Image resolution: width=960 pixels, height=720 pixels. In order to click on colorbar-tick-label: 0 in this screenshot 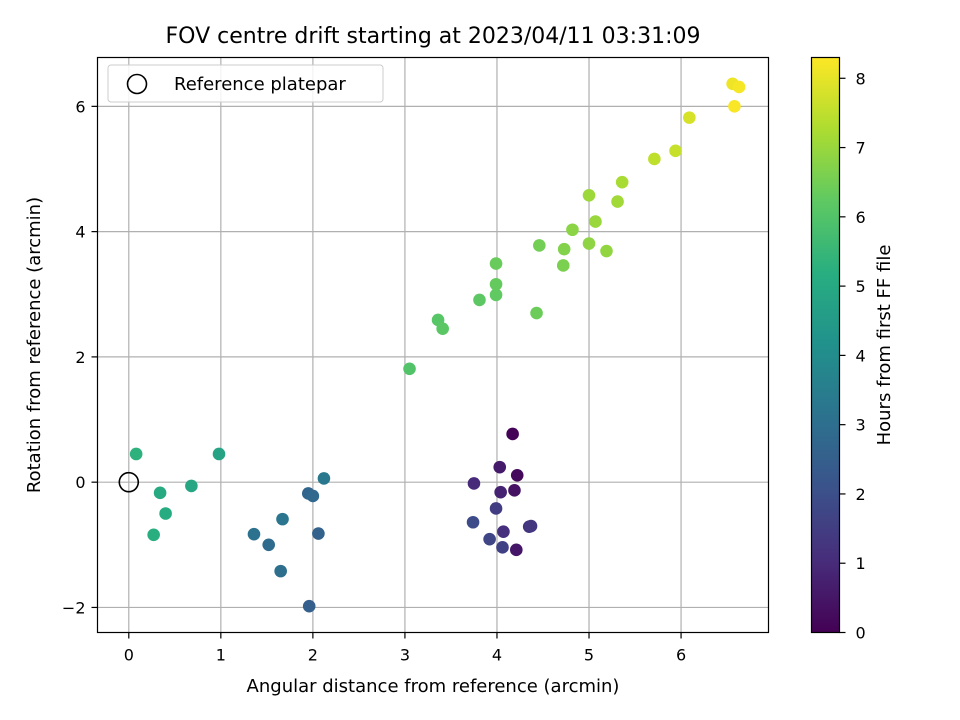, I will do `click(861, 633)`.